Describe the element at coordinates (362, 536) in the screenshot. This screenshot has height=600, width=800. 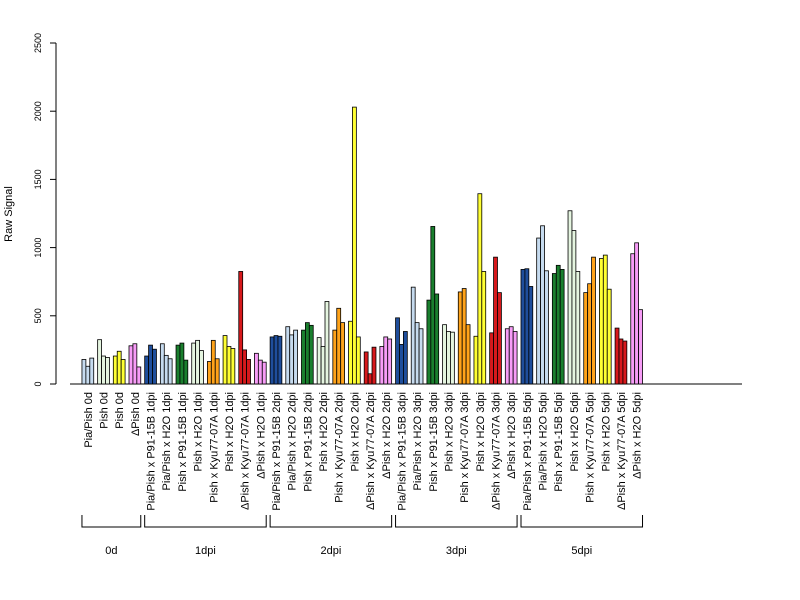
I see `group-brackets: 0d 1dpi 2dpi 3dpi 5dpi` at that location.